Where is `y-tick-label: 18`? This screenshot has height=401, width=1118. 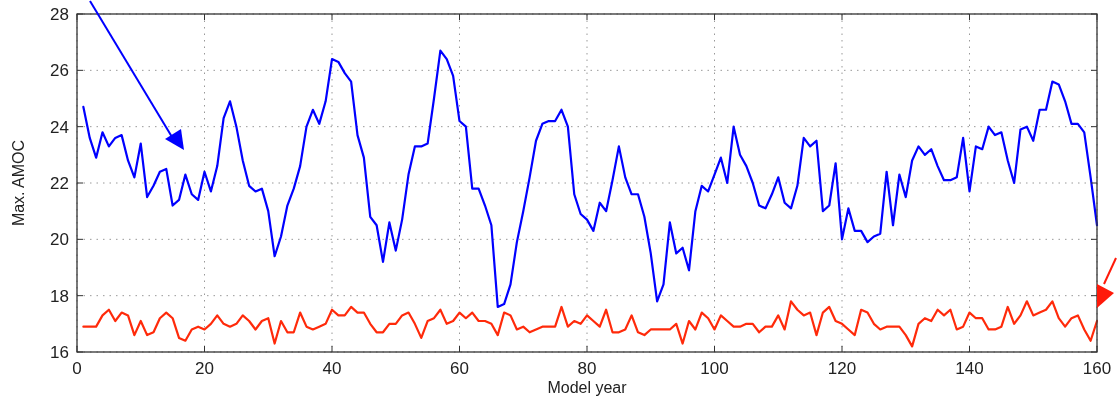
y-tick-label: 18 is located at coordinates (59, 296).